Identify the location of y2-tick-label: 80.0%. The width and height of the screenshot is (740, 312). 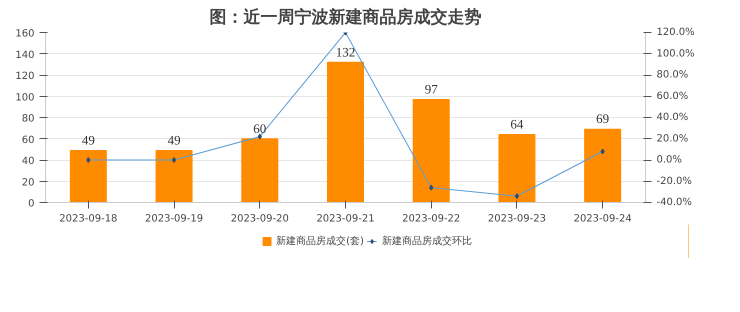
(672, 75).